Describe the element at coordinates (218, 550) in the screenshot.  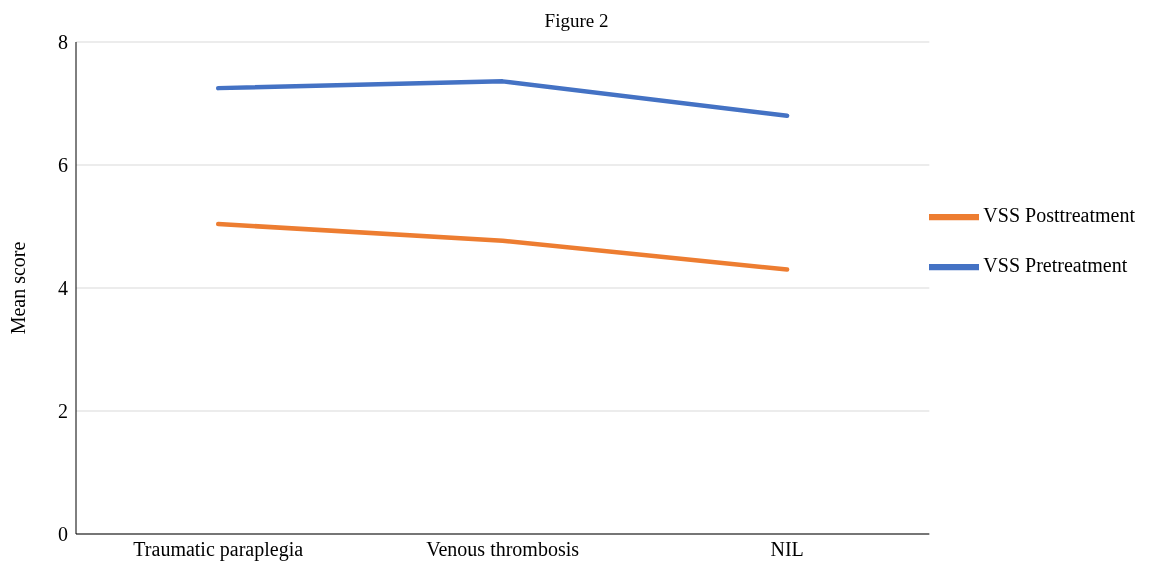
I see `x-tick-label: Traumatic paraplegia` at that location.